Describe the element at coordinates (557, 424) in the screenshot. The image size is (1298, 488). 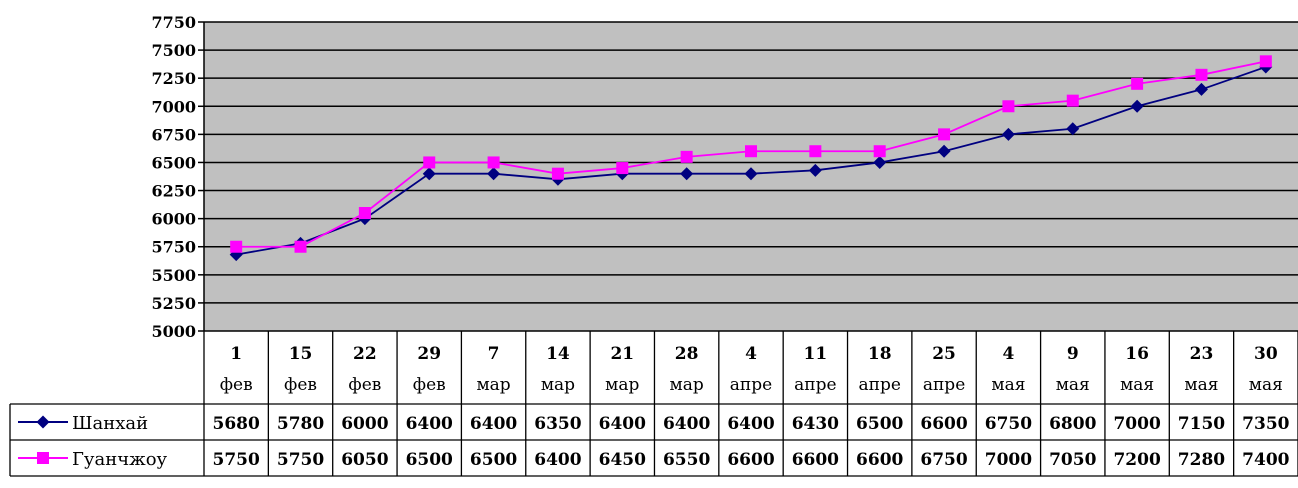
I see `table-cell-value: 6350` at that location.